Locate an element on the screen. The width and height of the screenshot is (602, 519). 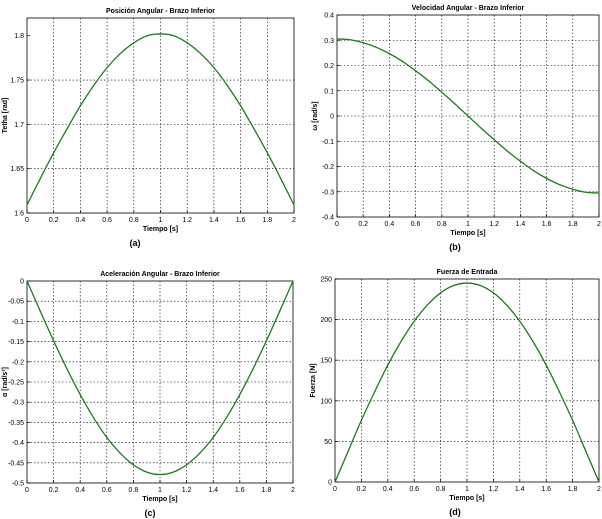
y-tick-label: 50 is located at coordinates (328, 442).